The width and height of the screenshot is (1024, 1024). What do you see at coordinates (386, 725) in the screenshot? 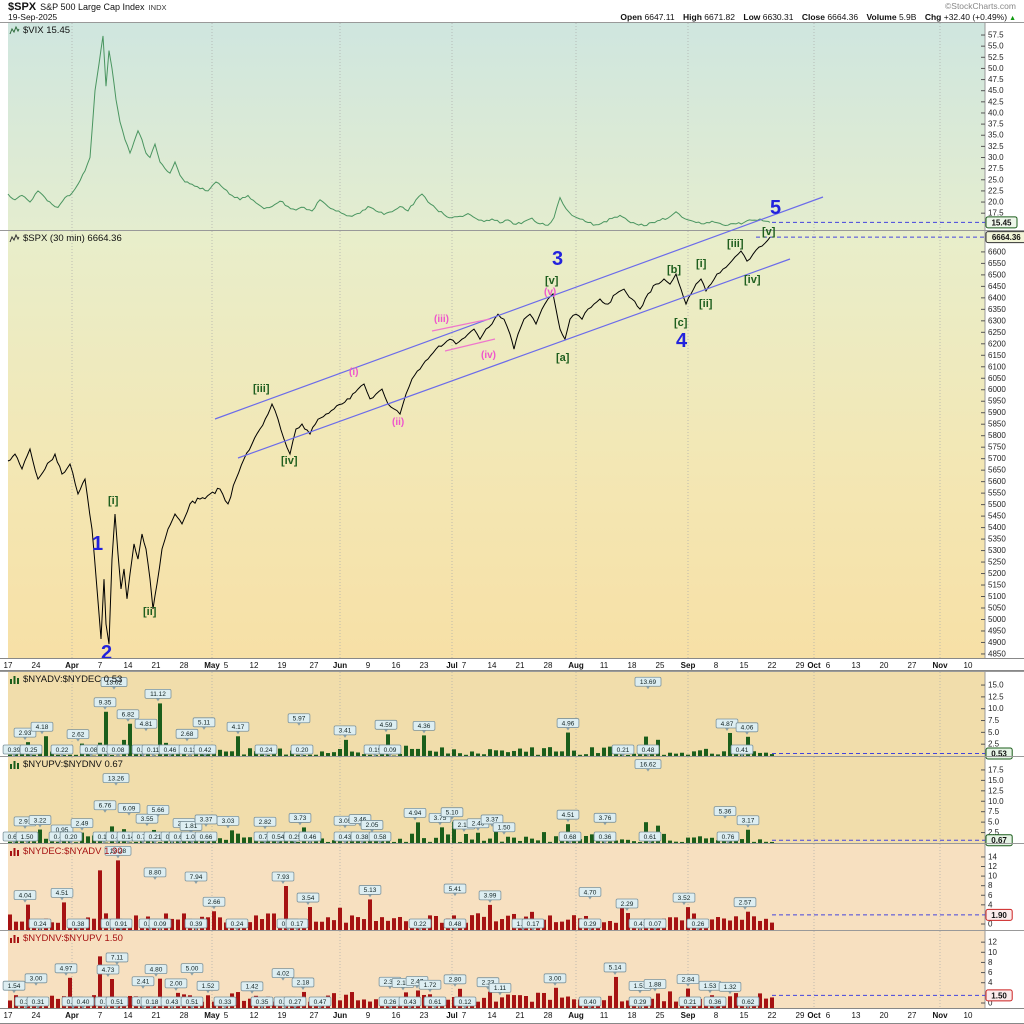
I see `svg-text: 4.59` at bounding box center [386, 725].